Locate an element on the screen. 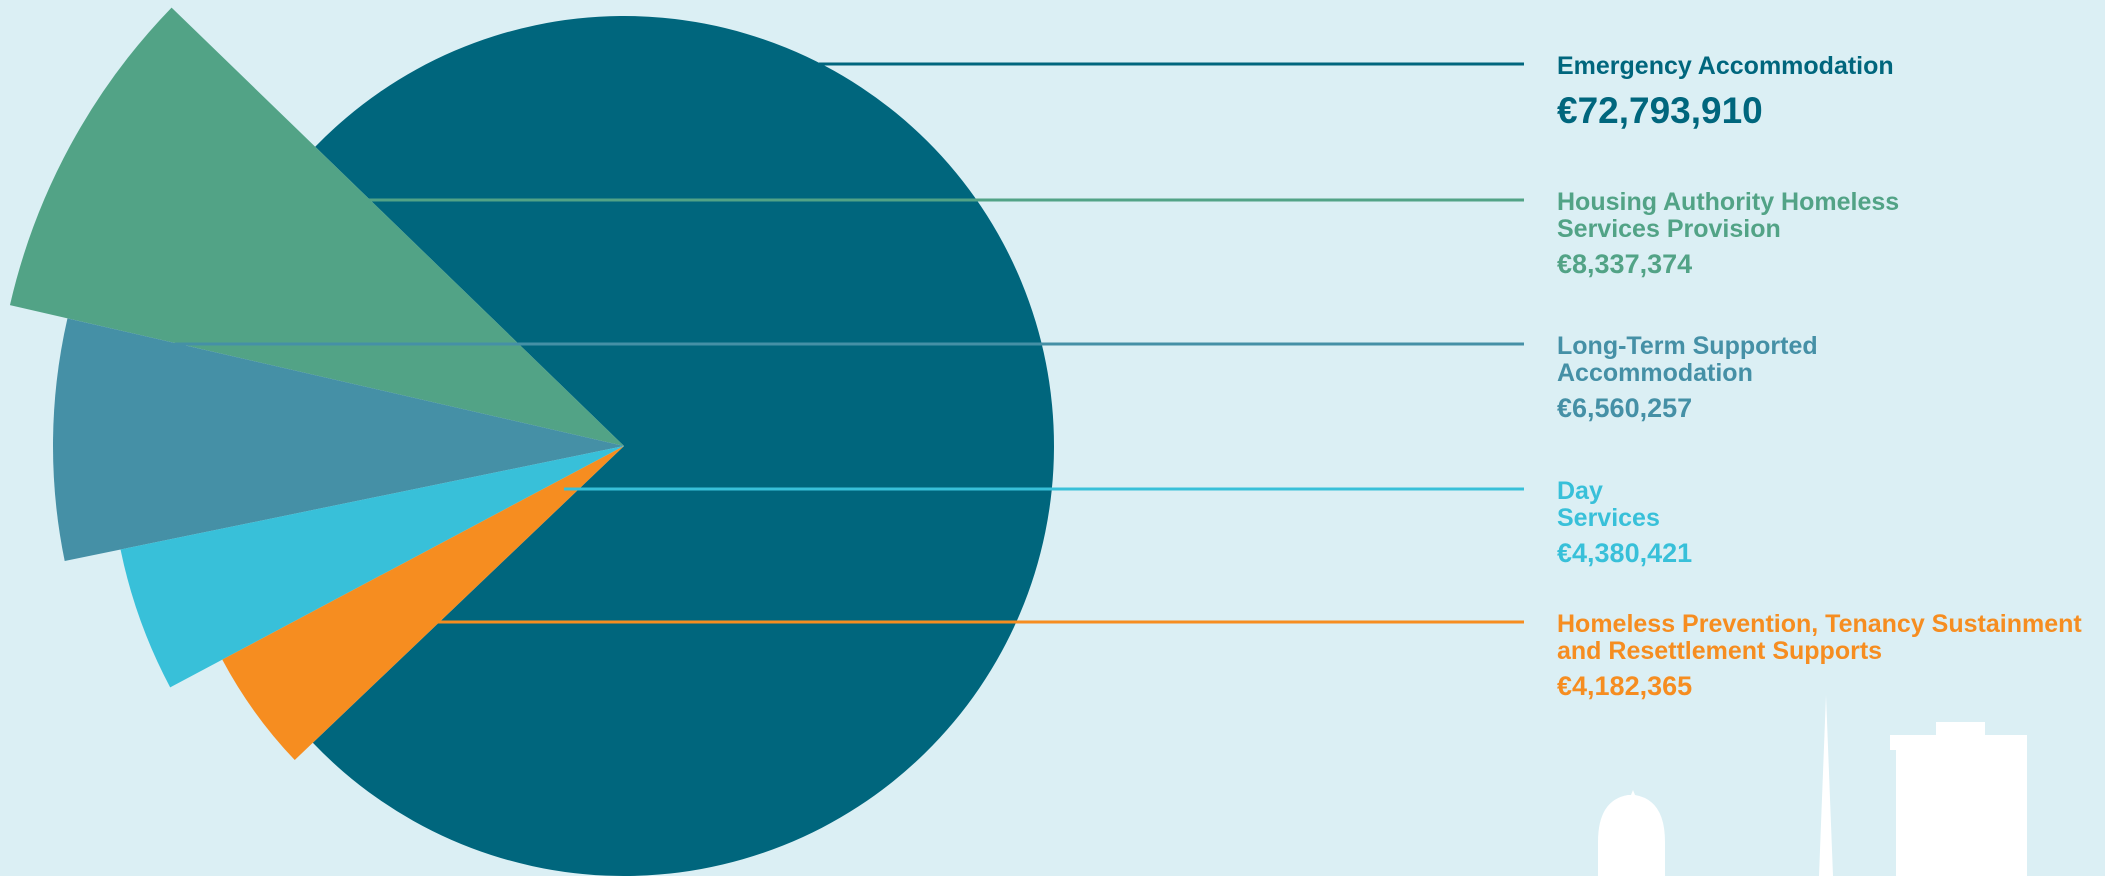  dome is located at coordinates (1631, 833).